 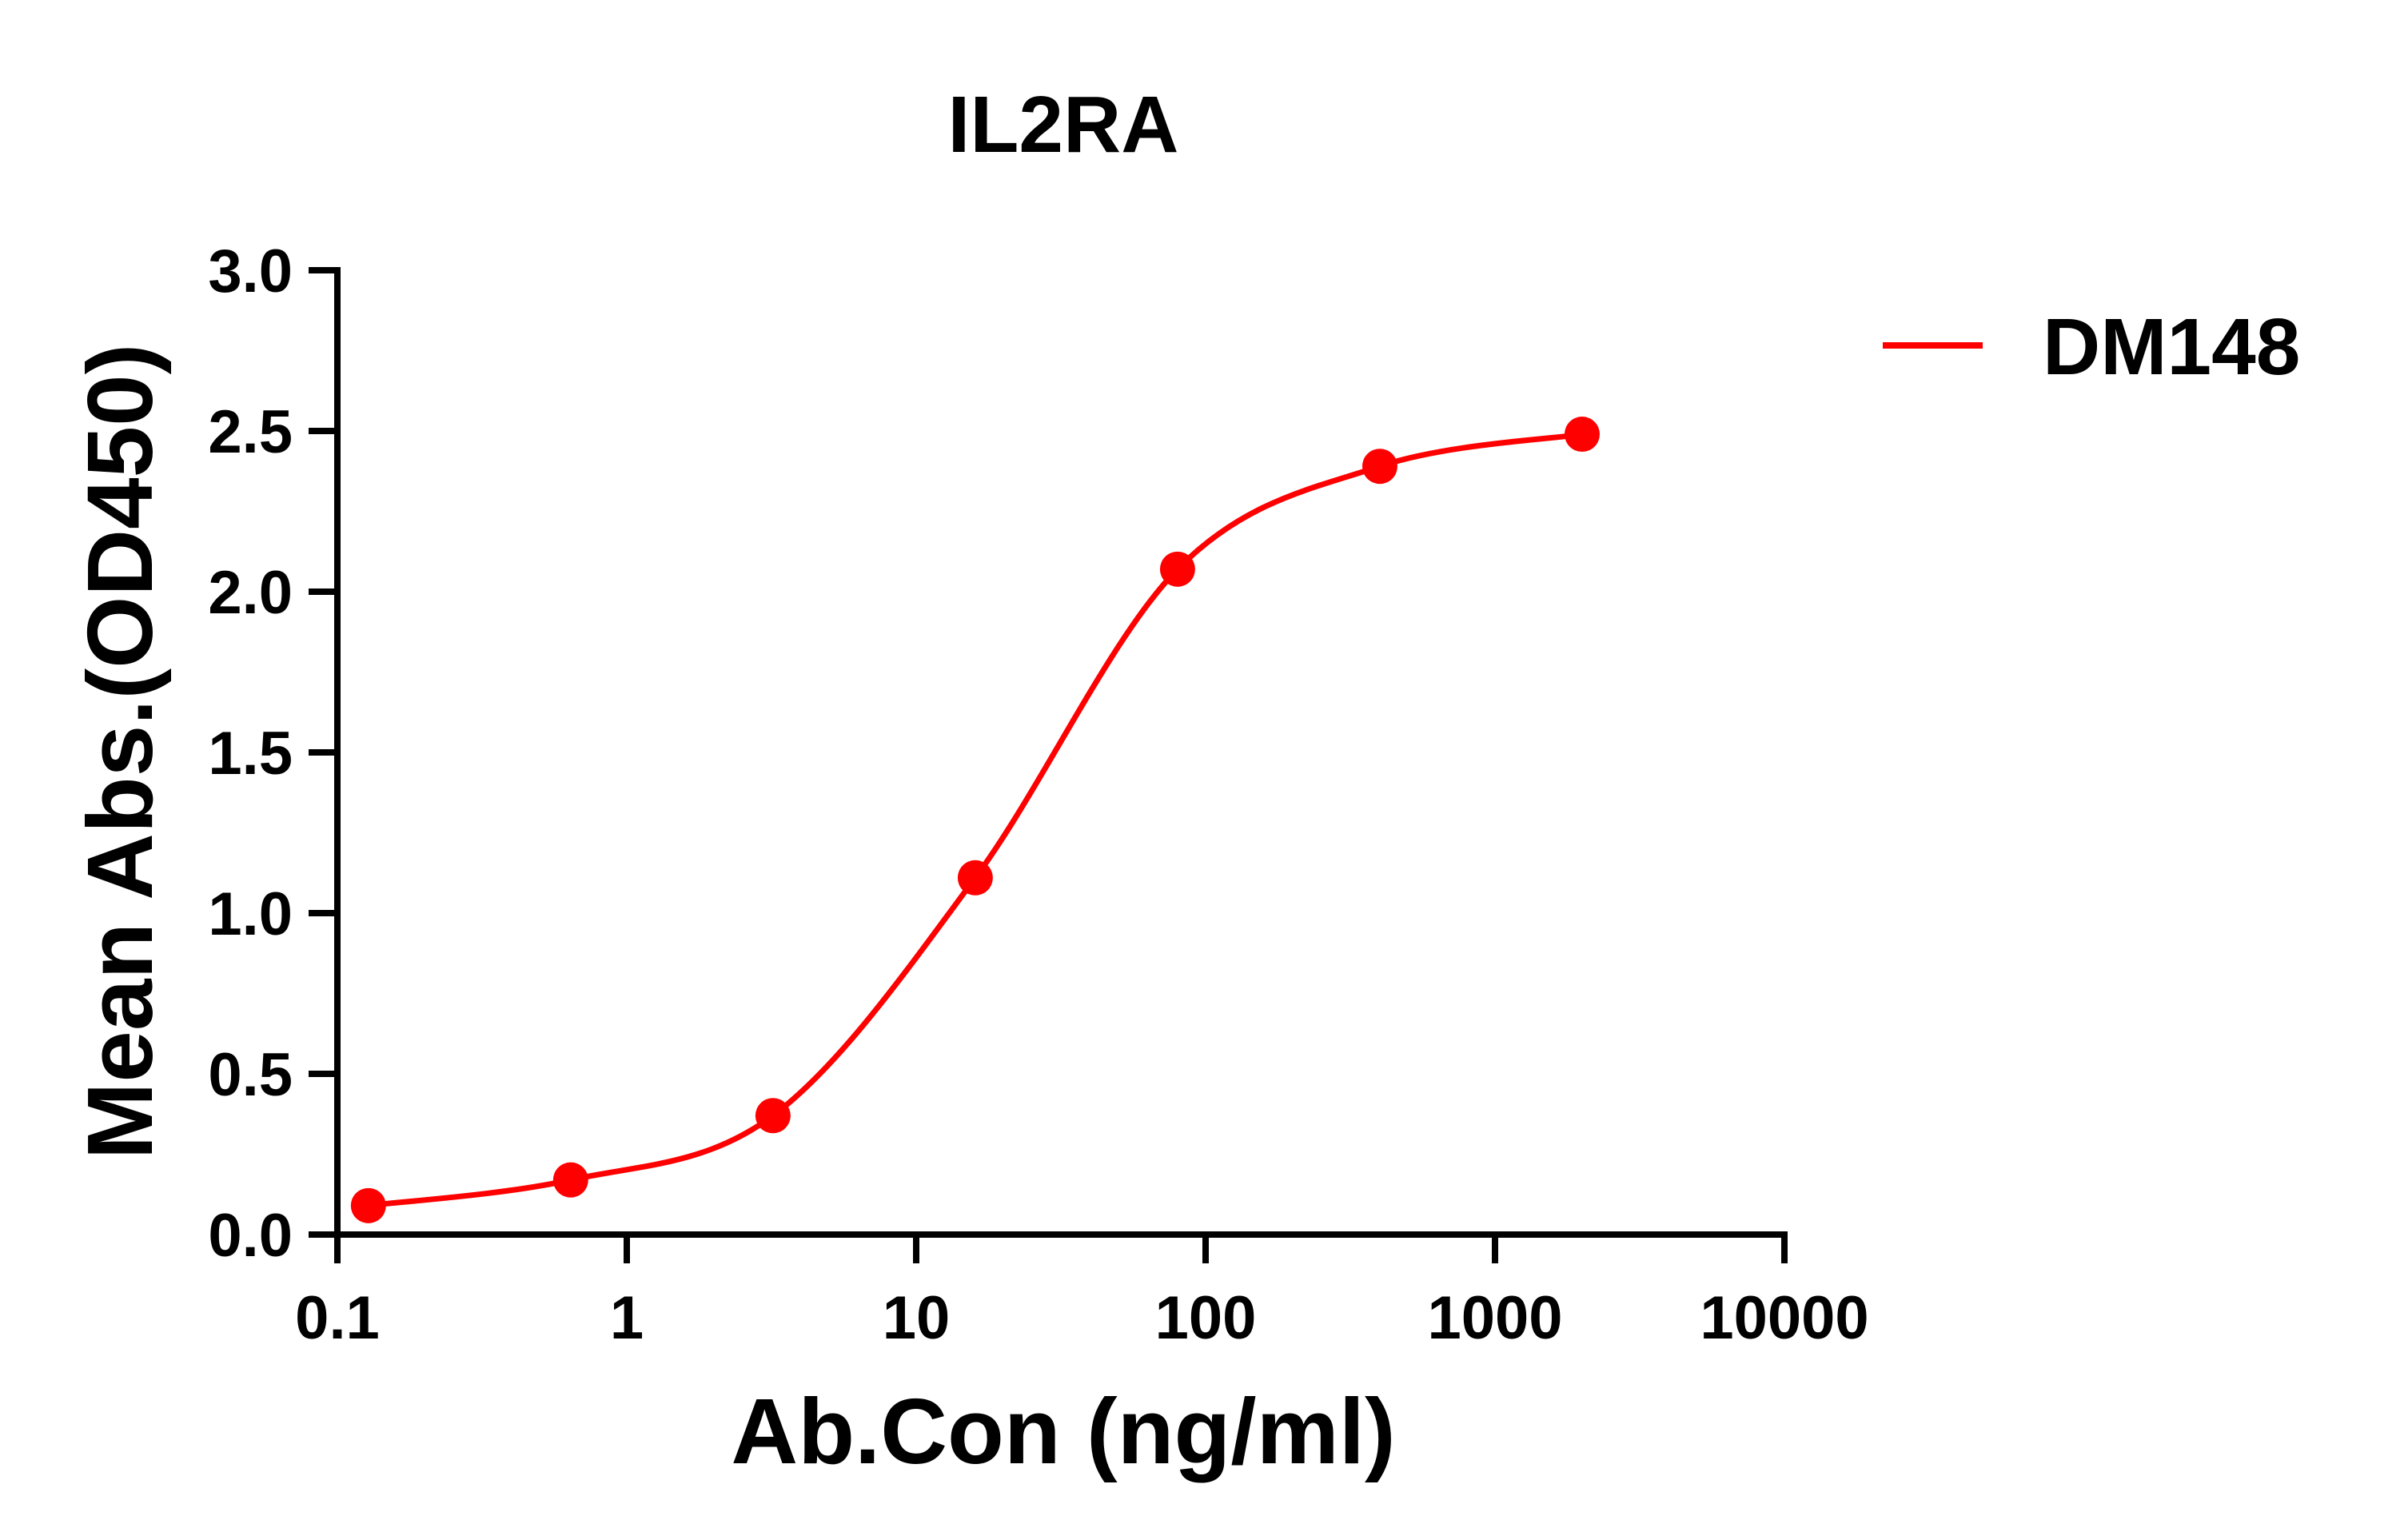 I want to click on x-tick-label: 100, so click(x=1206, y=1318).